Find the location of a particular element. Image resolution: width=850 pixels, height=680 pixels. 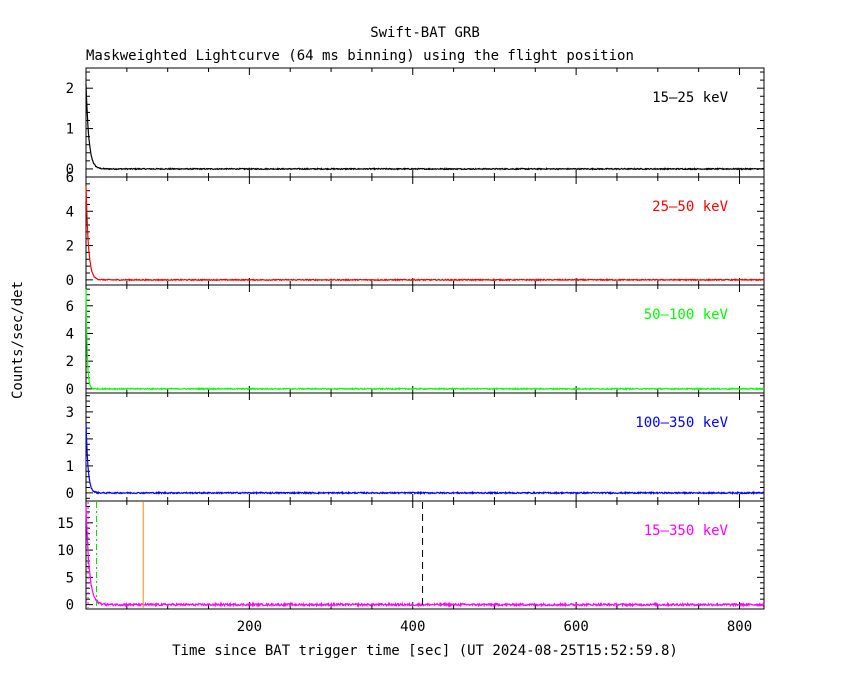

y-tick-label: 5 is located at coordinates (70, 578).